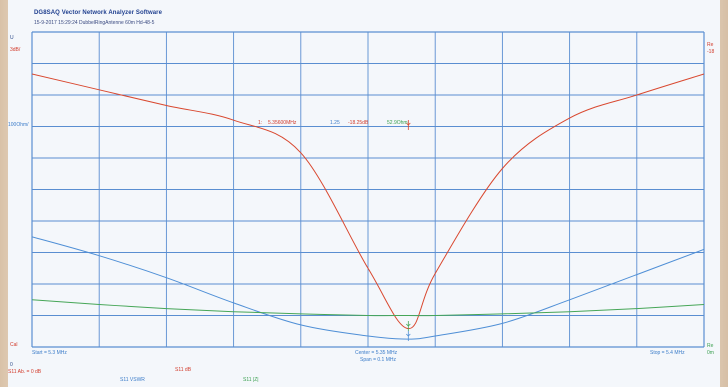 This screenshot has height=387, width=728. I want to click on marker-frequency: 5.35600MHz, so click(282, 123).